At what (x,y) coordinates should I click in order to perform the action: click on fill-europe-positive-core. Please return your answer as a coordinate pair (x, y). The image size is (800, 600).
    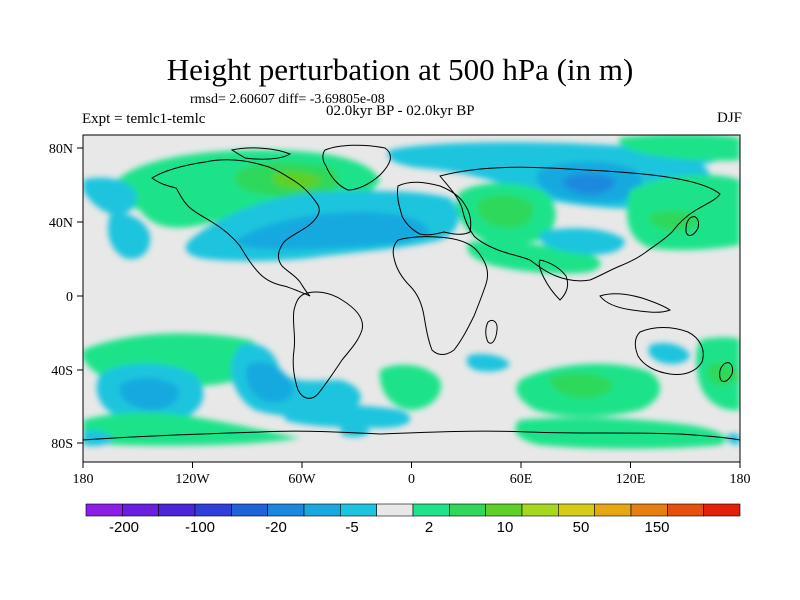
    Looking at the image, I should click on (505, 211).